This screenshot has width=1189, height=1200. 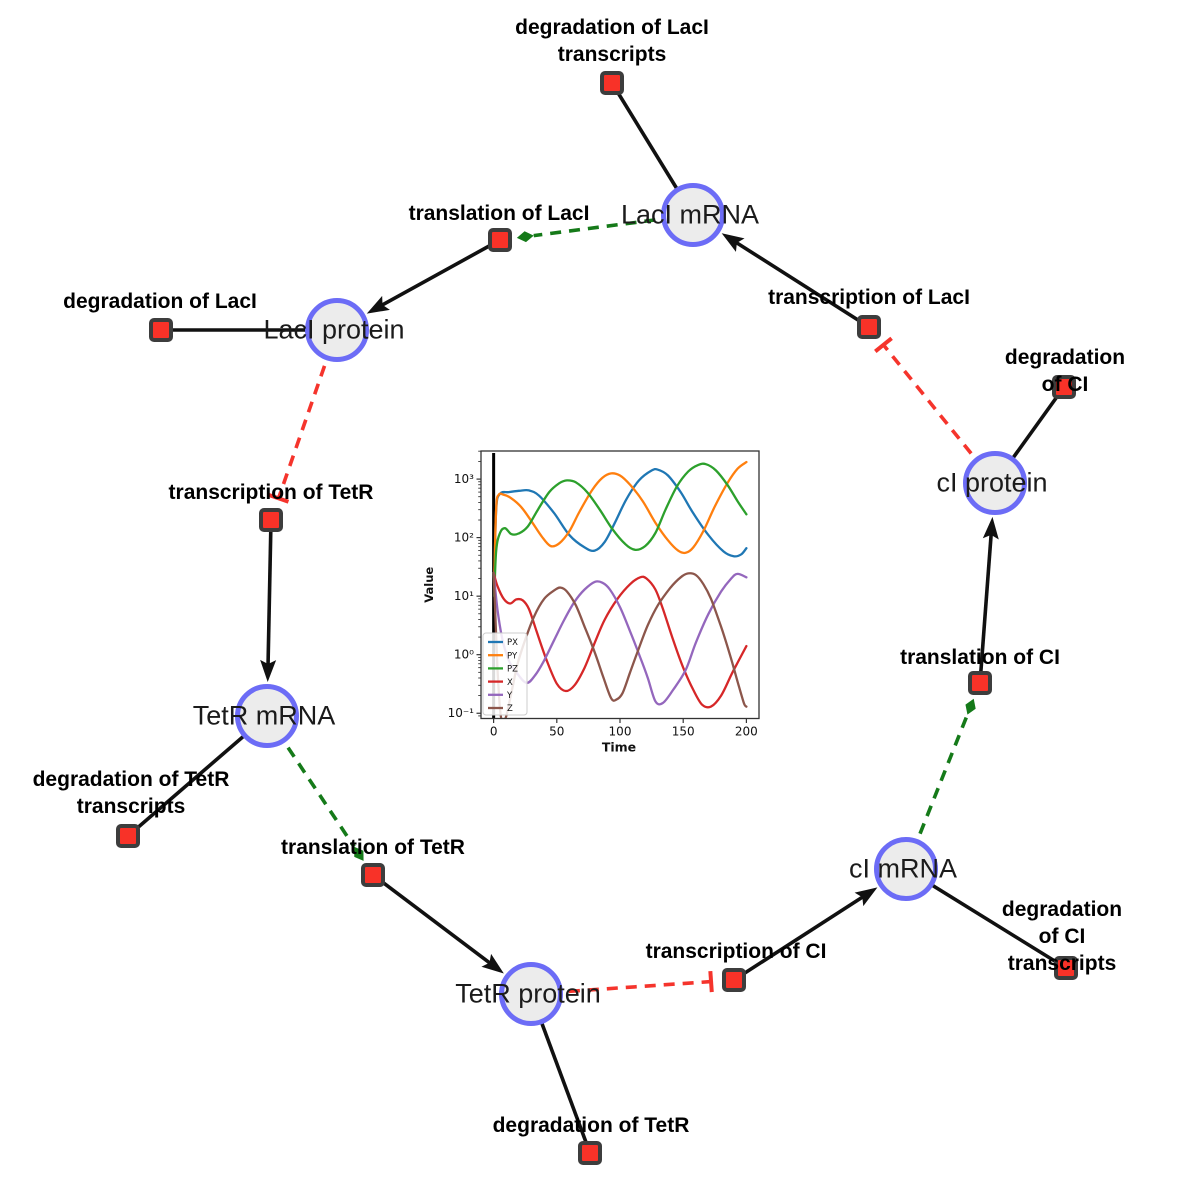 What do you see at coordinates (267, 716) in the screenshot?
I see `species-node-tetr_mrna` at bounding box center [267, 716].